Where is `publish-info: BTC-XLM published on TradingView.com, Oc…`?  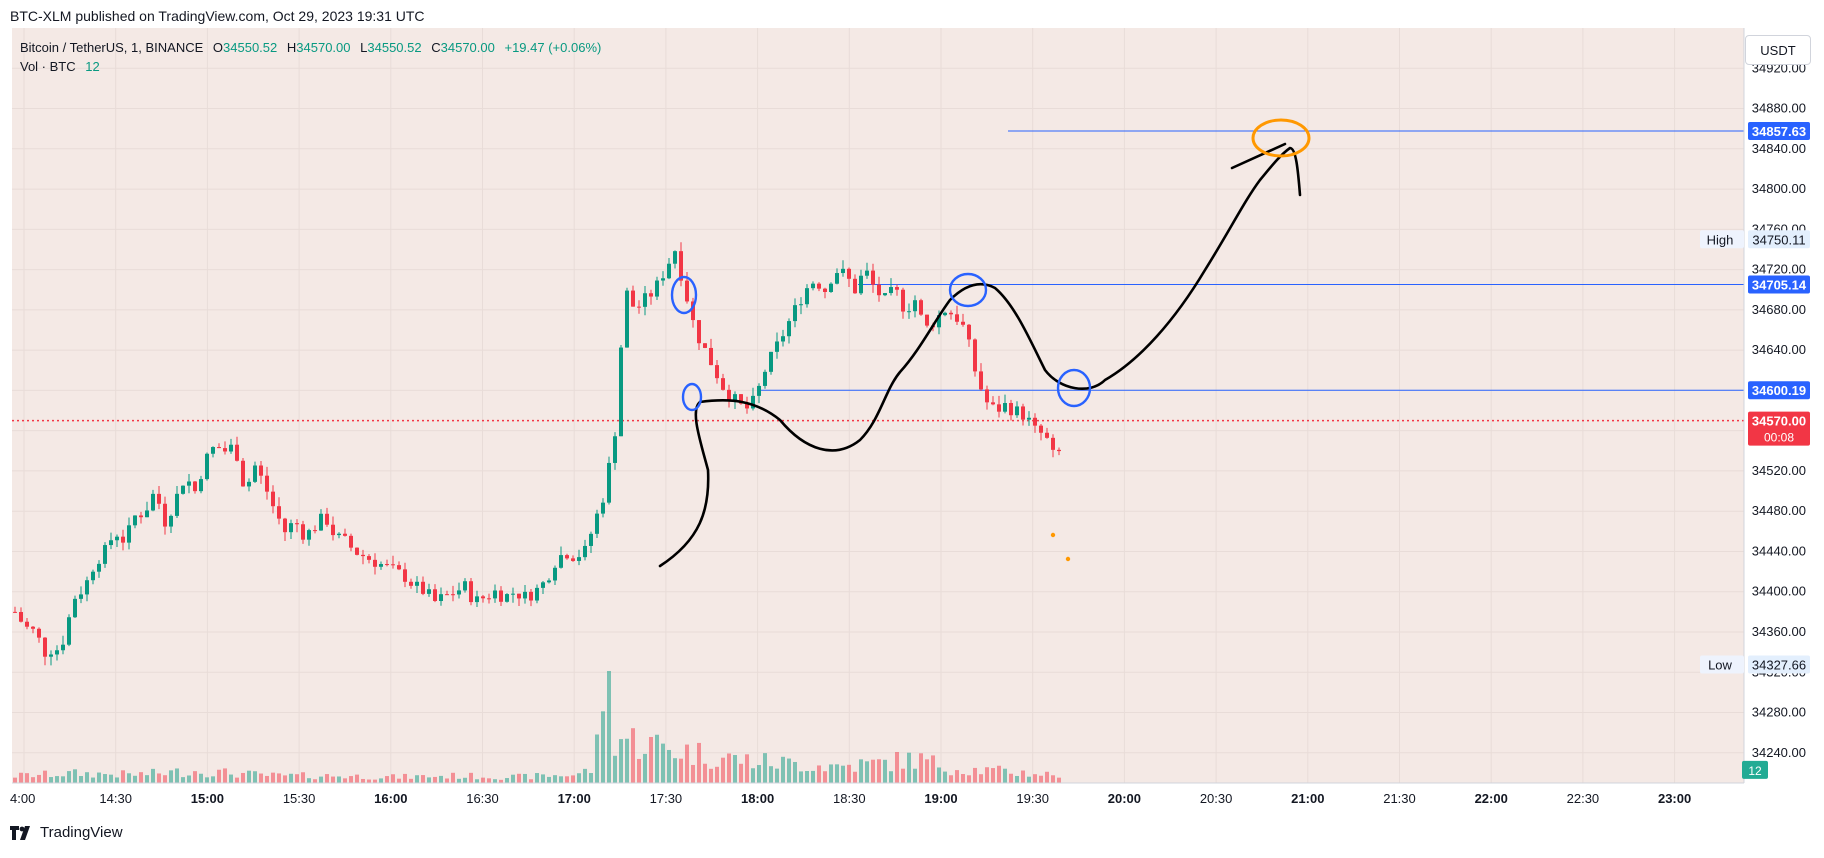 publish-info: BTC-XLM published on TradingView.com, Oc… is located at coordinates (217, 16).